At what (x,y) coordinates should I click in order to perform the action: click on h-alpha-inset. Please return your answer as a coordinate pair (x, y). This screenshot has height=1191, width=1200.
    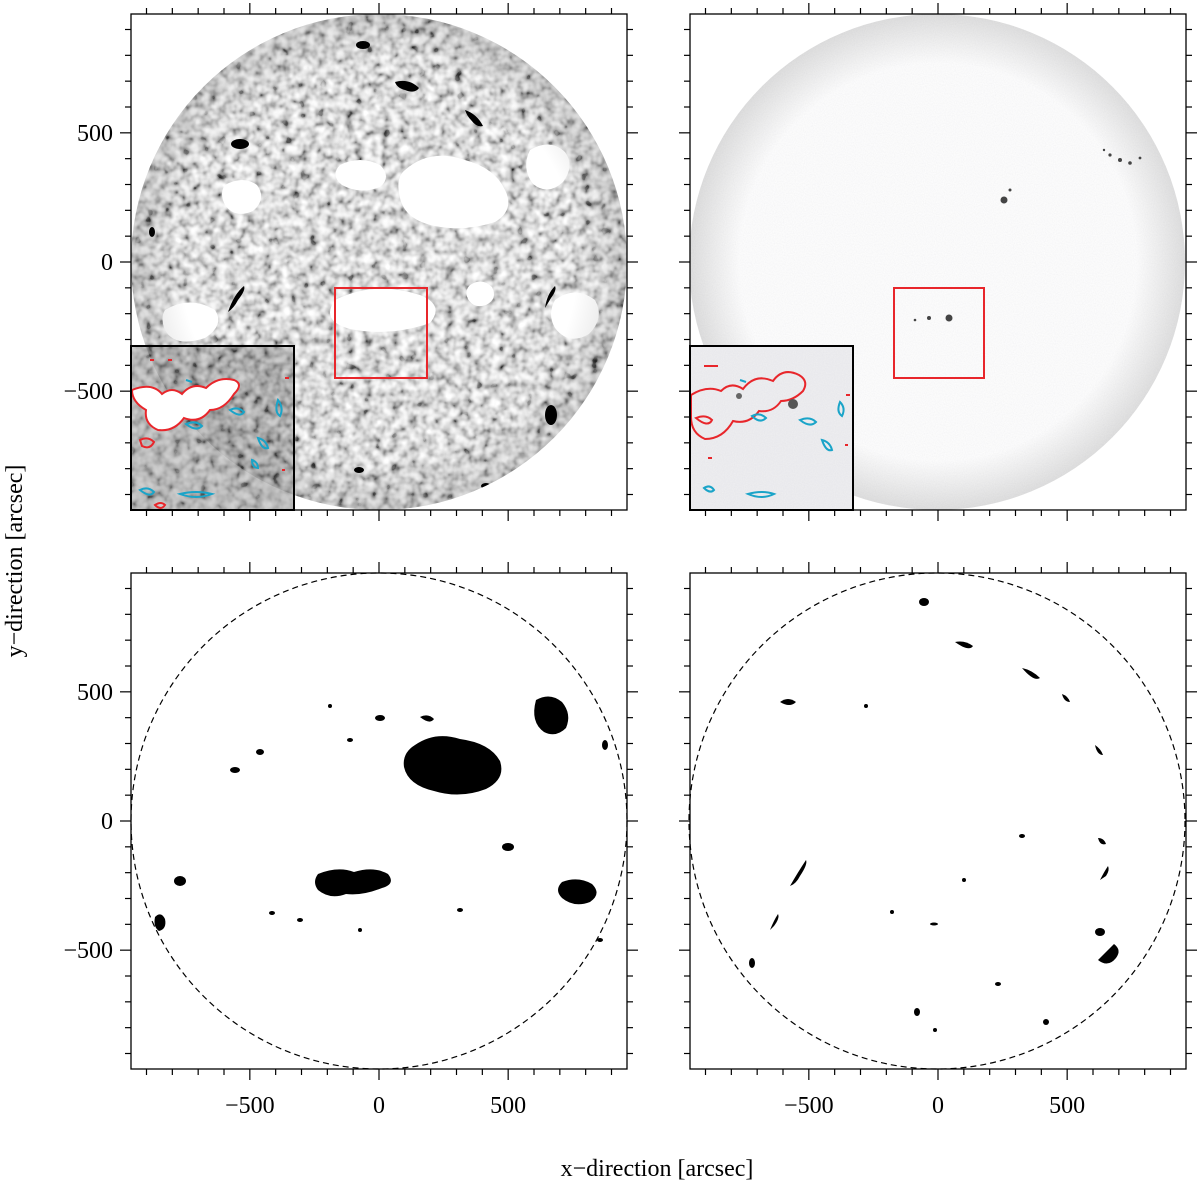
    Looking at the image, I should click on (212, 428).